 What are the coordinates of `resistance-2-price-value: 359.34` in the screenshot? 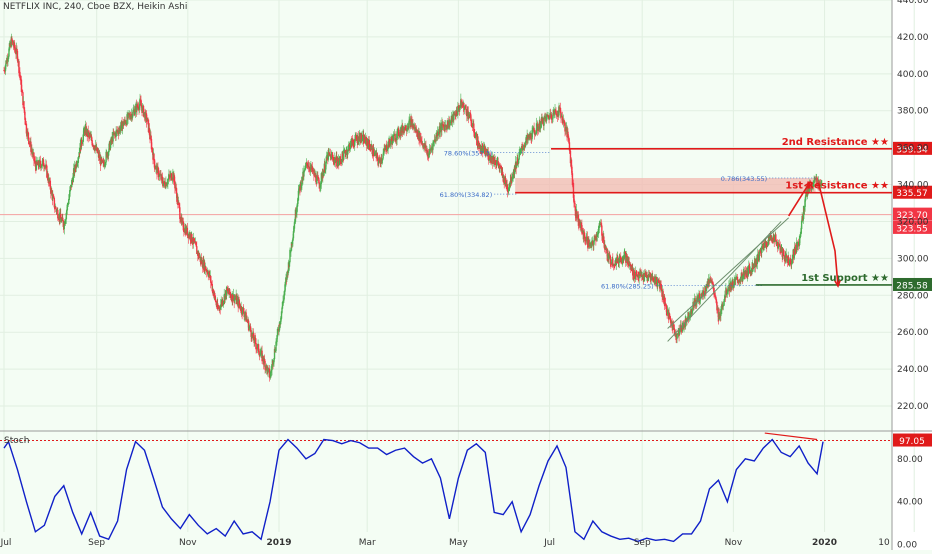 It's located at (912, 150).